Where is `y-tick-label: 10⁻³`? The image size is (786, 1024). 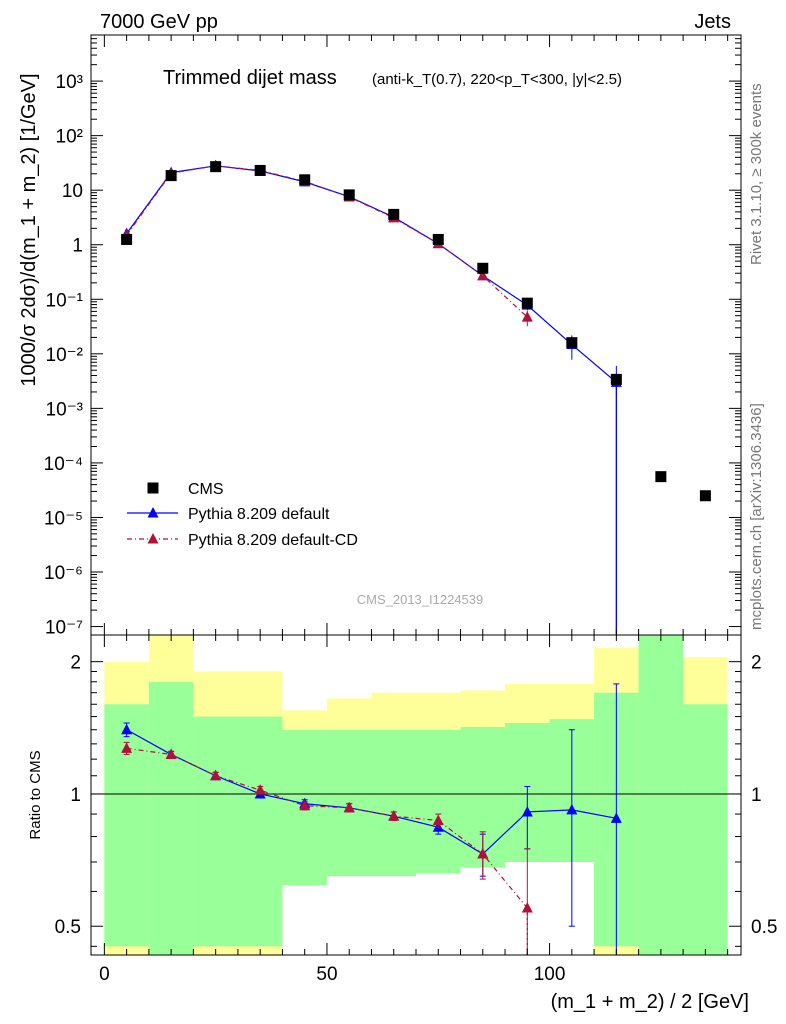 y-tick-label: 10⁻³ is located at coordinates (65, 409).